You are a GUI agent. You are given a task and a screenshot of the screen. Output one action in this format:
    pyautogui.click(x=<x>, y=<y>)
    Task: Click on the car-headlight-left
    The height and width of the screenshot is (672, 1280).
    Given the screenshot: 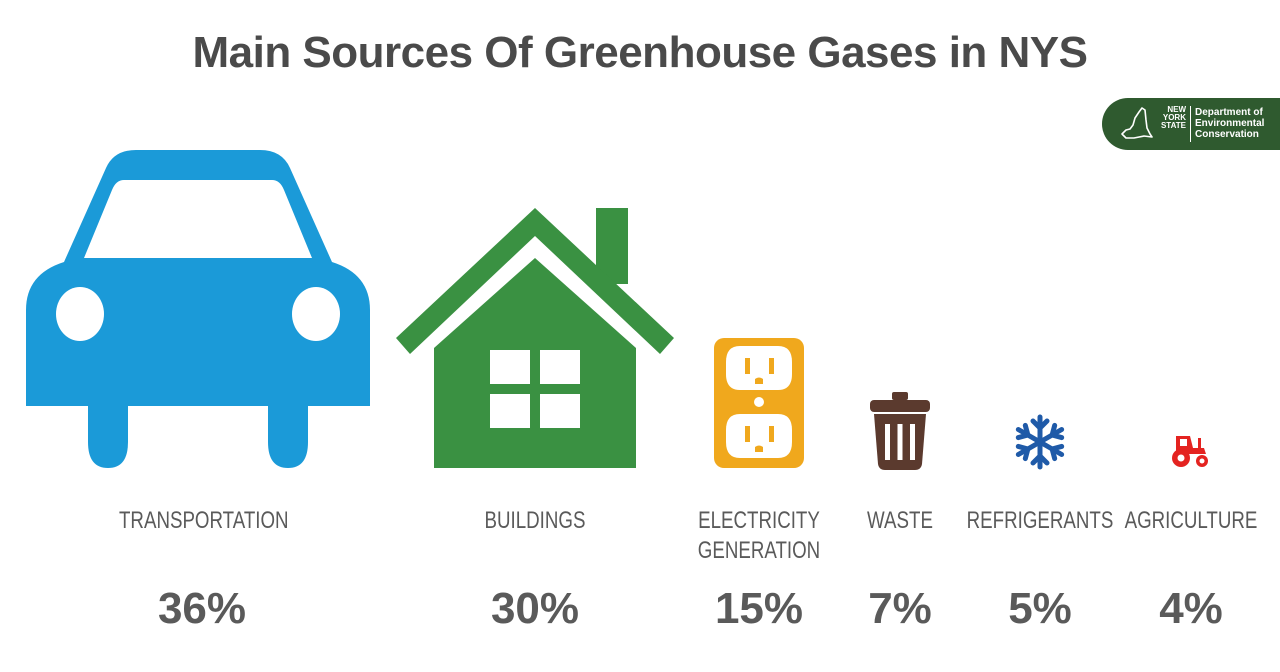 What is the action you would take?
    pyautogui.click(x=80, y=314)
    